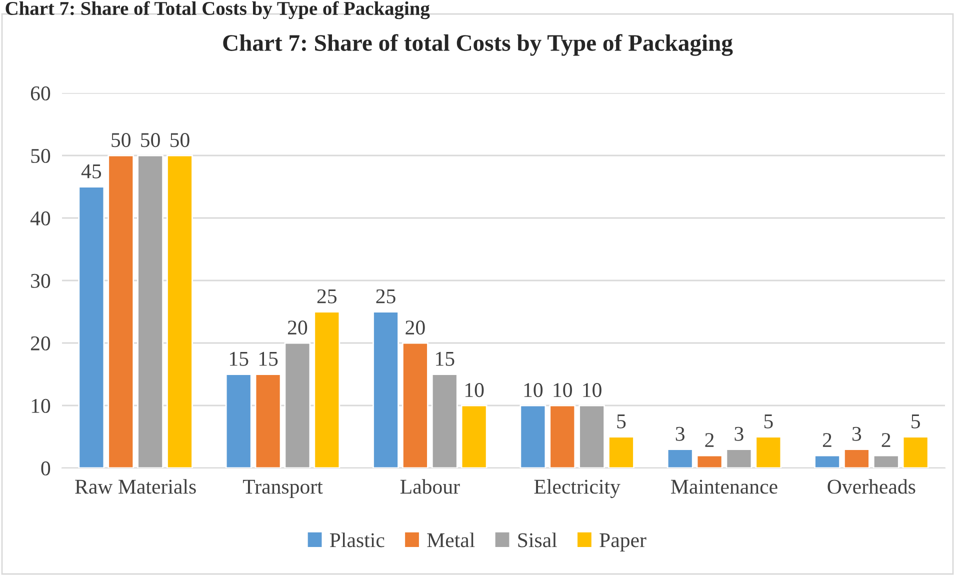  What do you see at coordinates (577, 488) in the screenshot?
I see `x-tick-label: Electricity` at bounding box center [577, 488].